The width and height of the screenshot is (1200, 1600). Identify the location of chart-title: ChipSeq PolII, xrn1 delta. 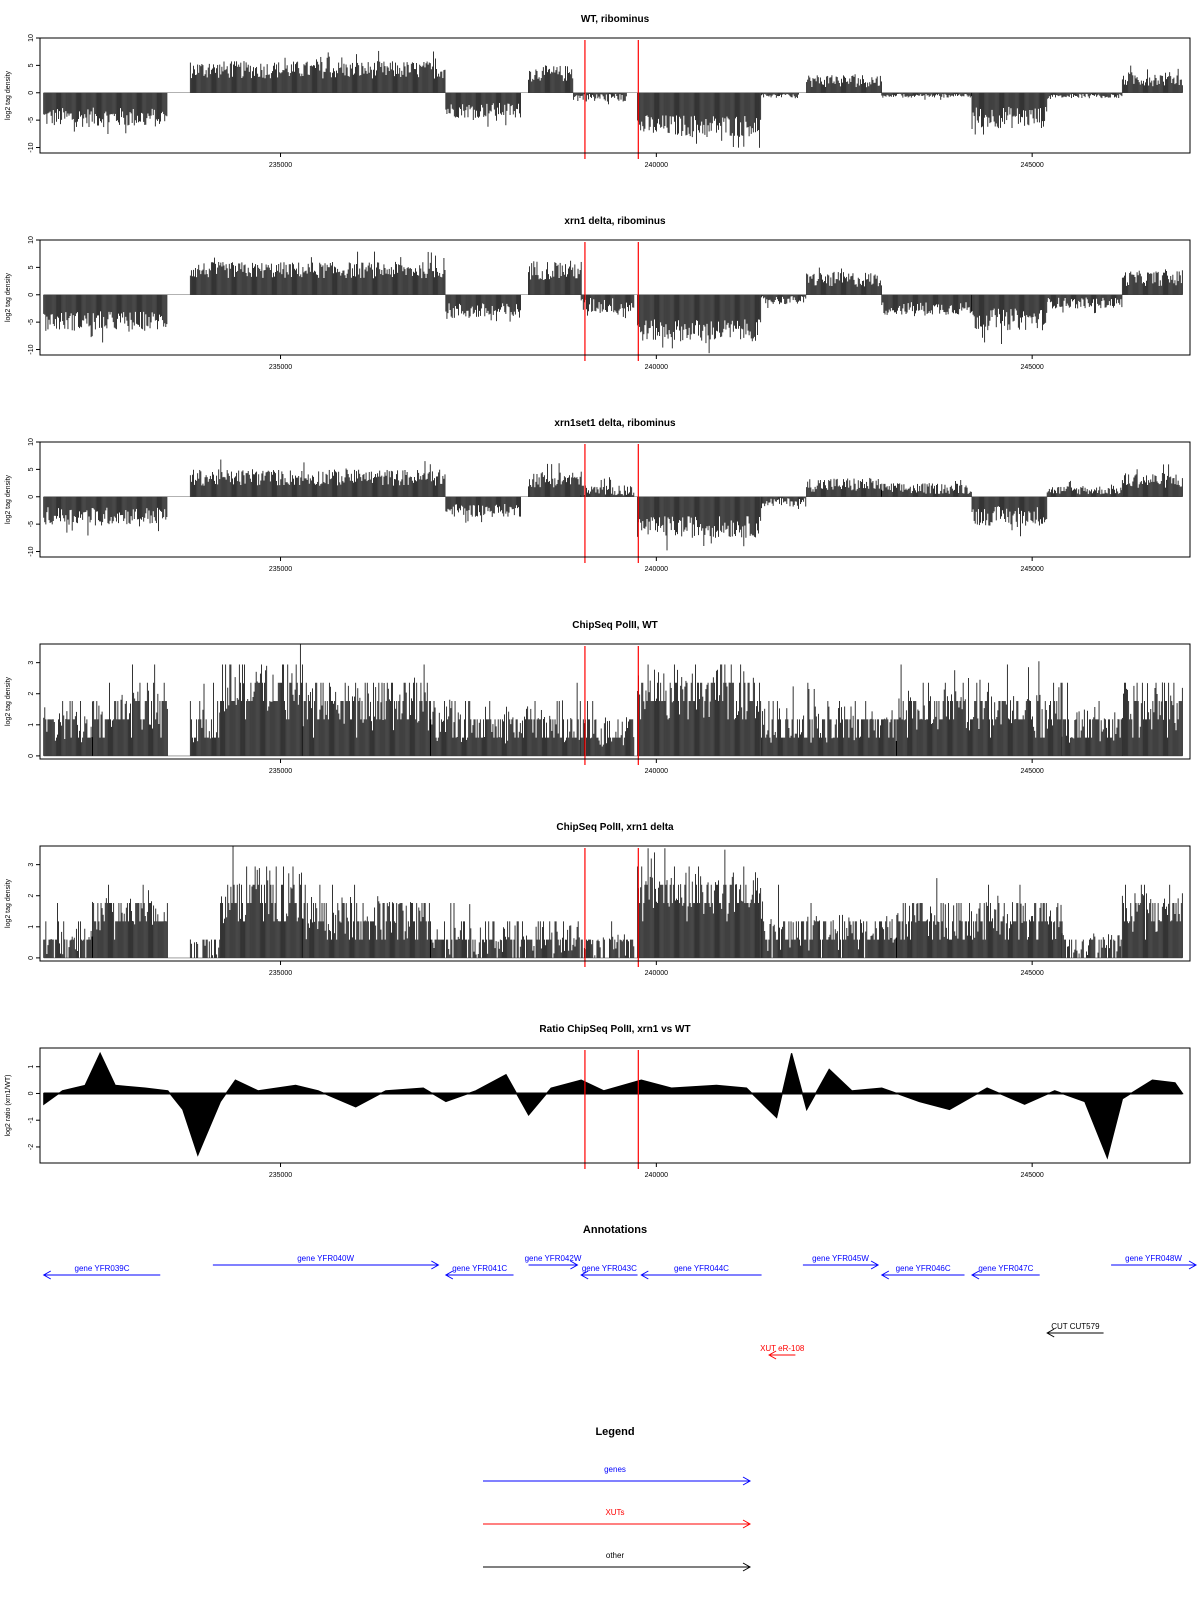
(615, 827).